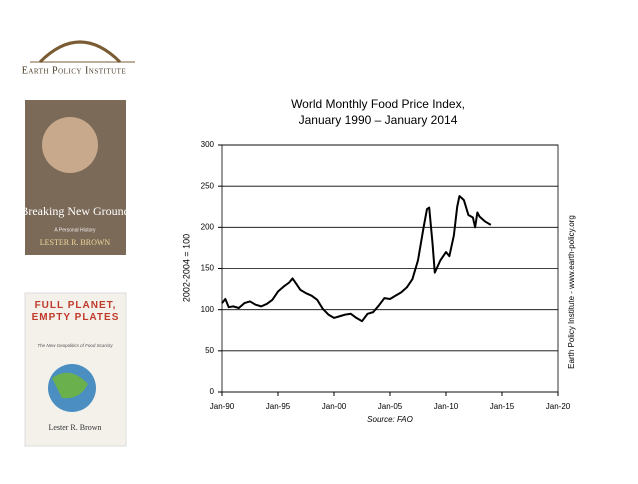  I want to click on book-title: FULL PLANET, EMPTY PLATES, so click(75, 311).